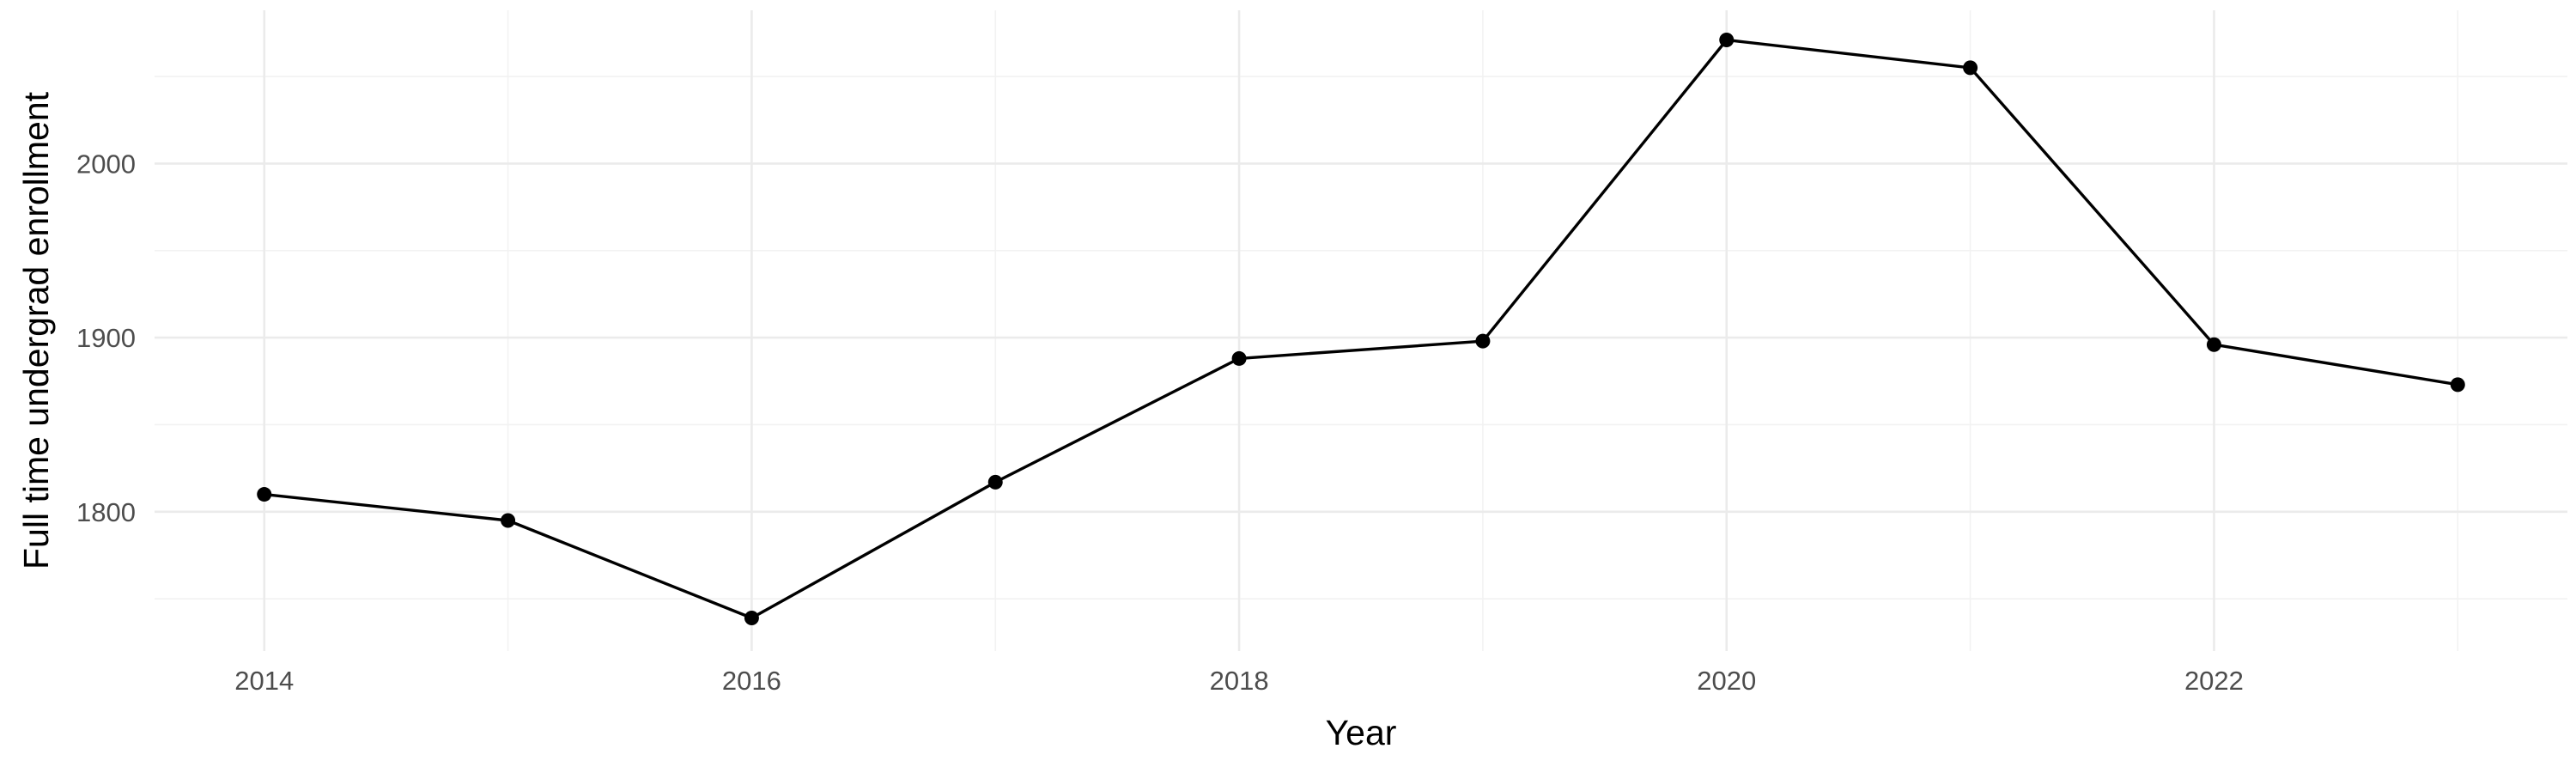 The image size is (2576, 773). I want to click on y-tick-label: 1900, so click(106, 338).